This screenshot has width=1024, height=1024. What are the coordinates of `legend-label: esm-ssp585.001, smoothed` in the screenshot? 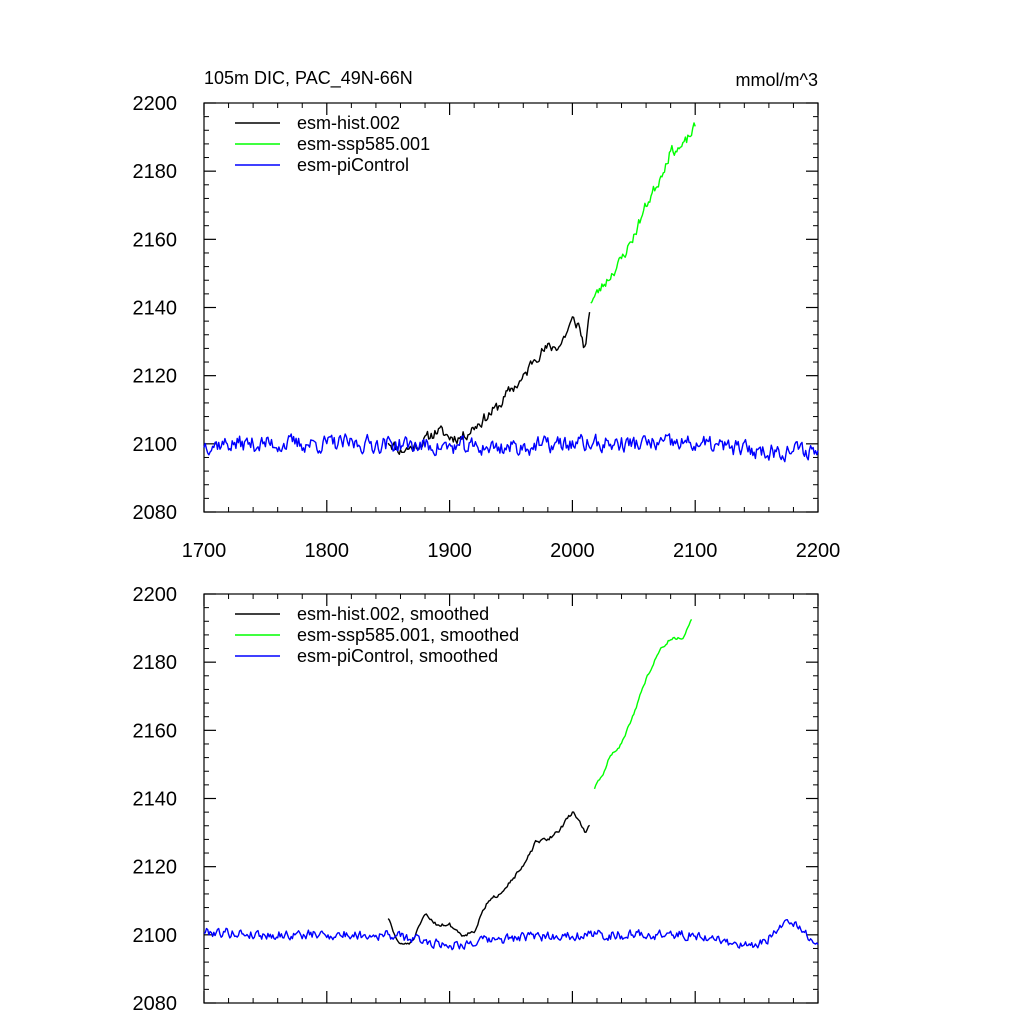 It's located at (408, 635).